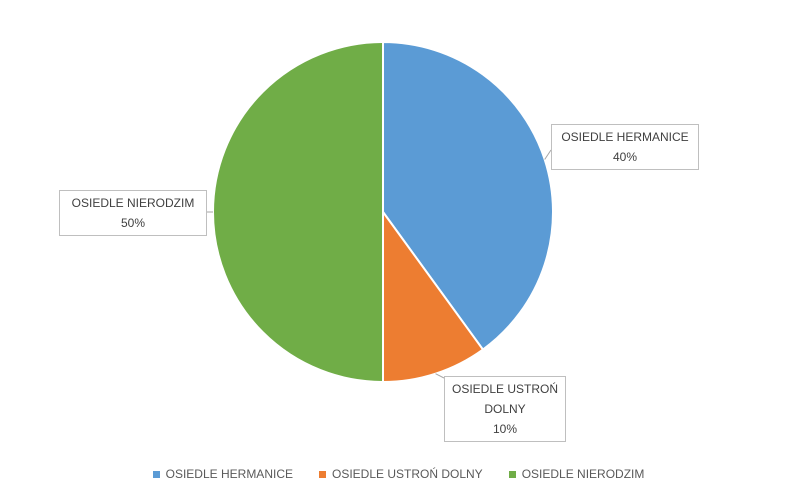 The width and height of the screenshot is (797, 495). I want to click on callout-category: OSIEDLE USTROŃ DOLNY, so click(505, 399).